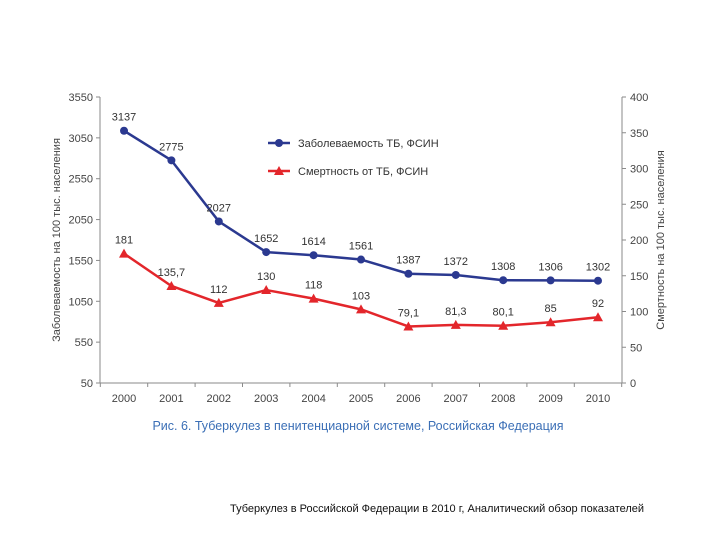 This screenshot has height=540, width=720. I want to click on legend-mortality-marker, so click(279, 170).